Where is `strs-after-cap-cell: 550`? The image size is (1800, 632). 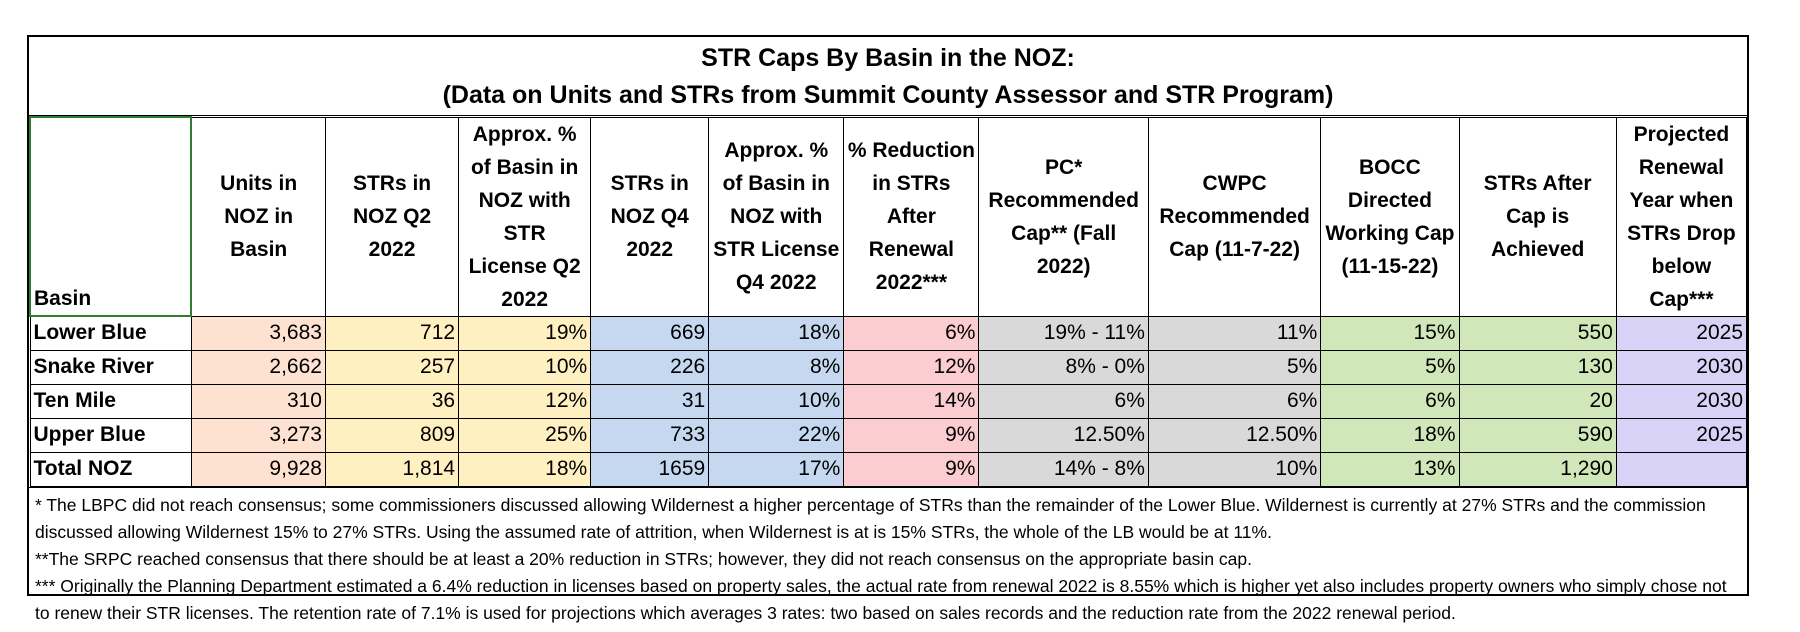 strs-after-cap-cell: 550 is located at coordinates (1537, 333).